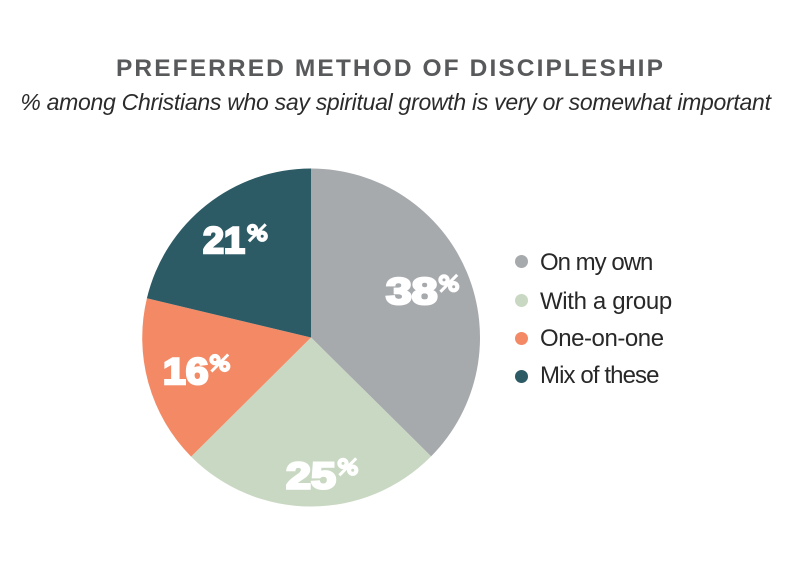  What do you see at coordinates (186, 371) in the screenshot?
I see `svg-text: 16` at bounding box center [186, 371].